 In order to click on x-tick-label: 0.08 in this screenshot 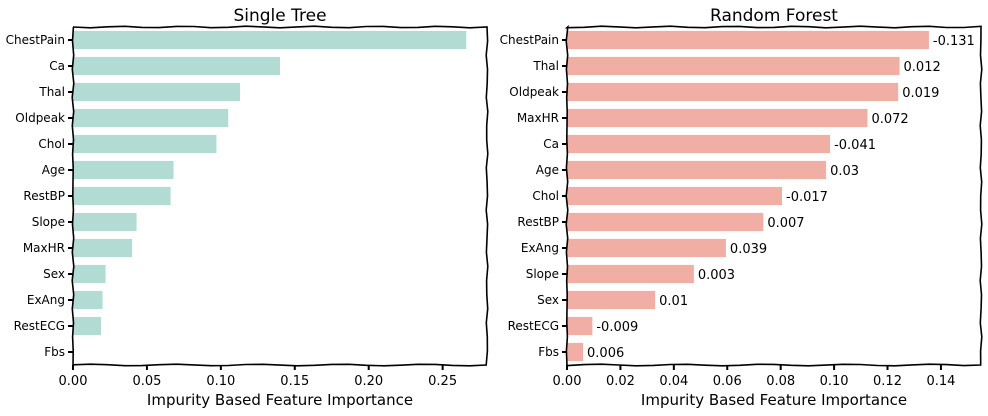, I will do `click(780, 381)`.